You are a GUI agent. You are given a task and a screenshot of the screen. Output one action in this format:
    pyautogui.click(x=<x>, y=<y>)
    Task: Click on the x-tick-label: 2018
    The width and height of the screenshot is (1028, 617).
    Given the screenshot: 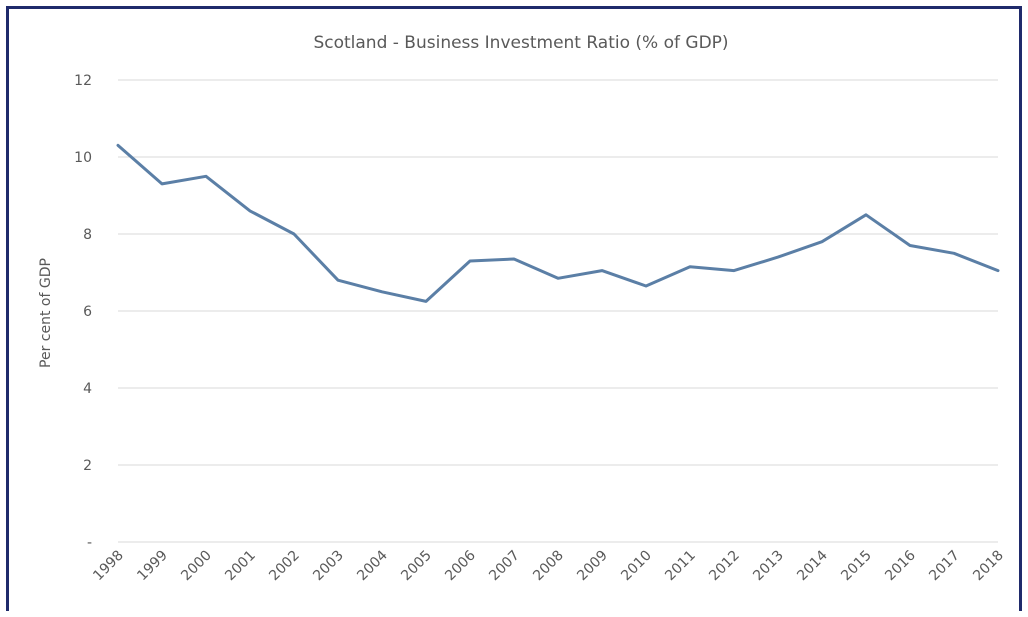 What is the action you would take?
    pyautogui.click(x=988, y=566)
    